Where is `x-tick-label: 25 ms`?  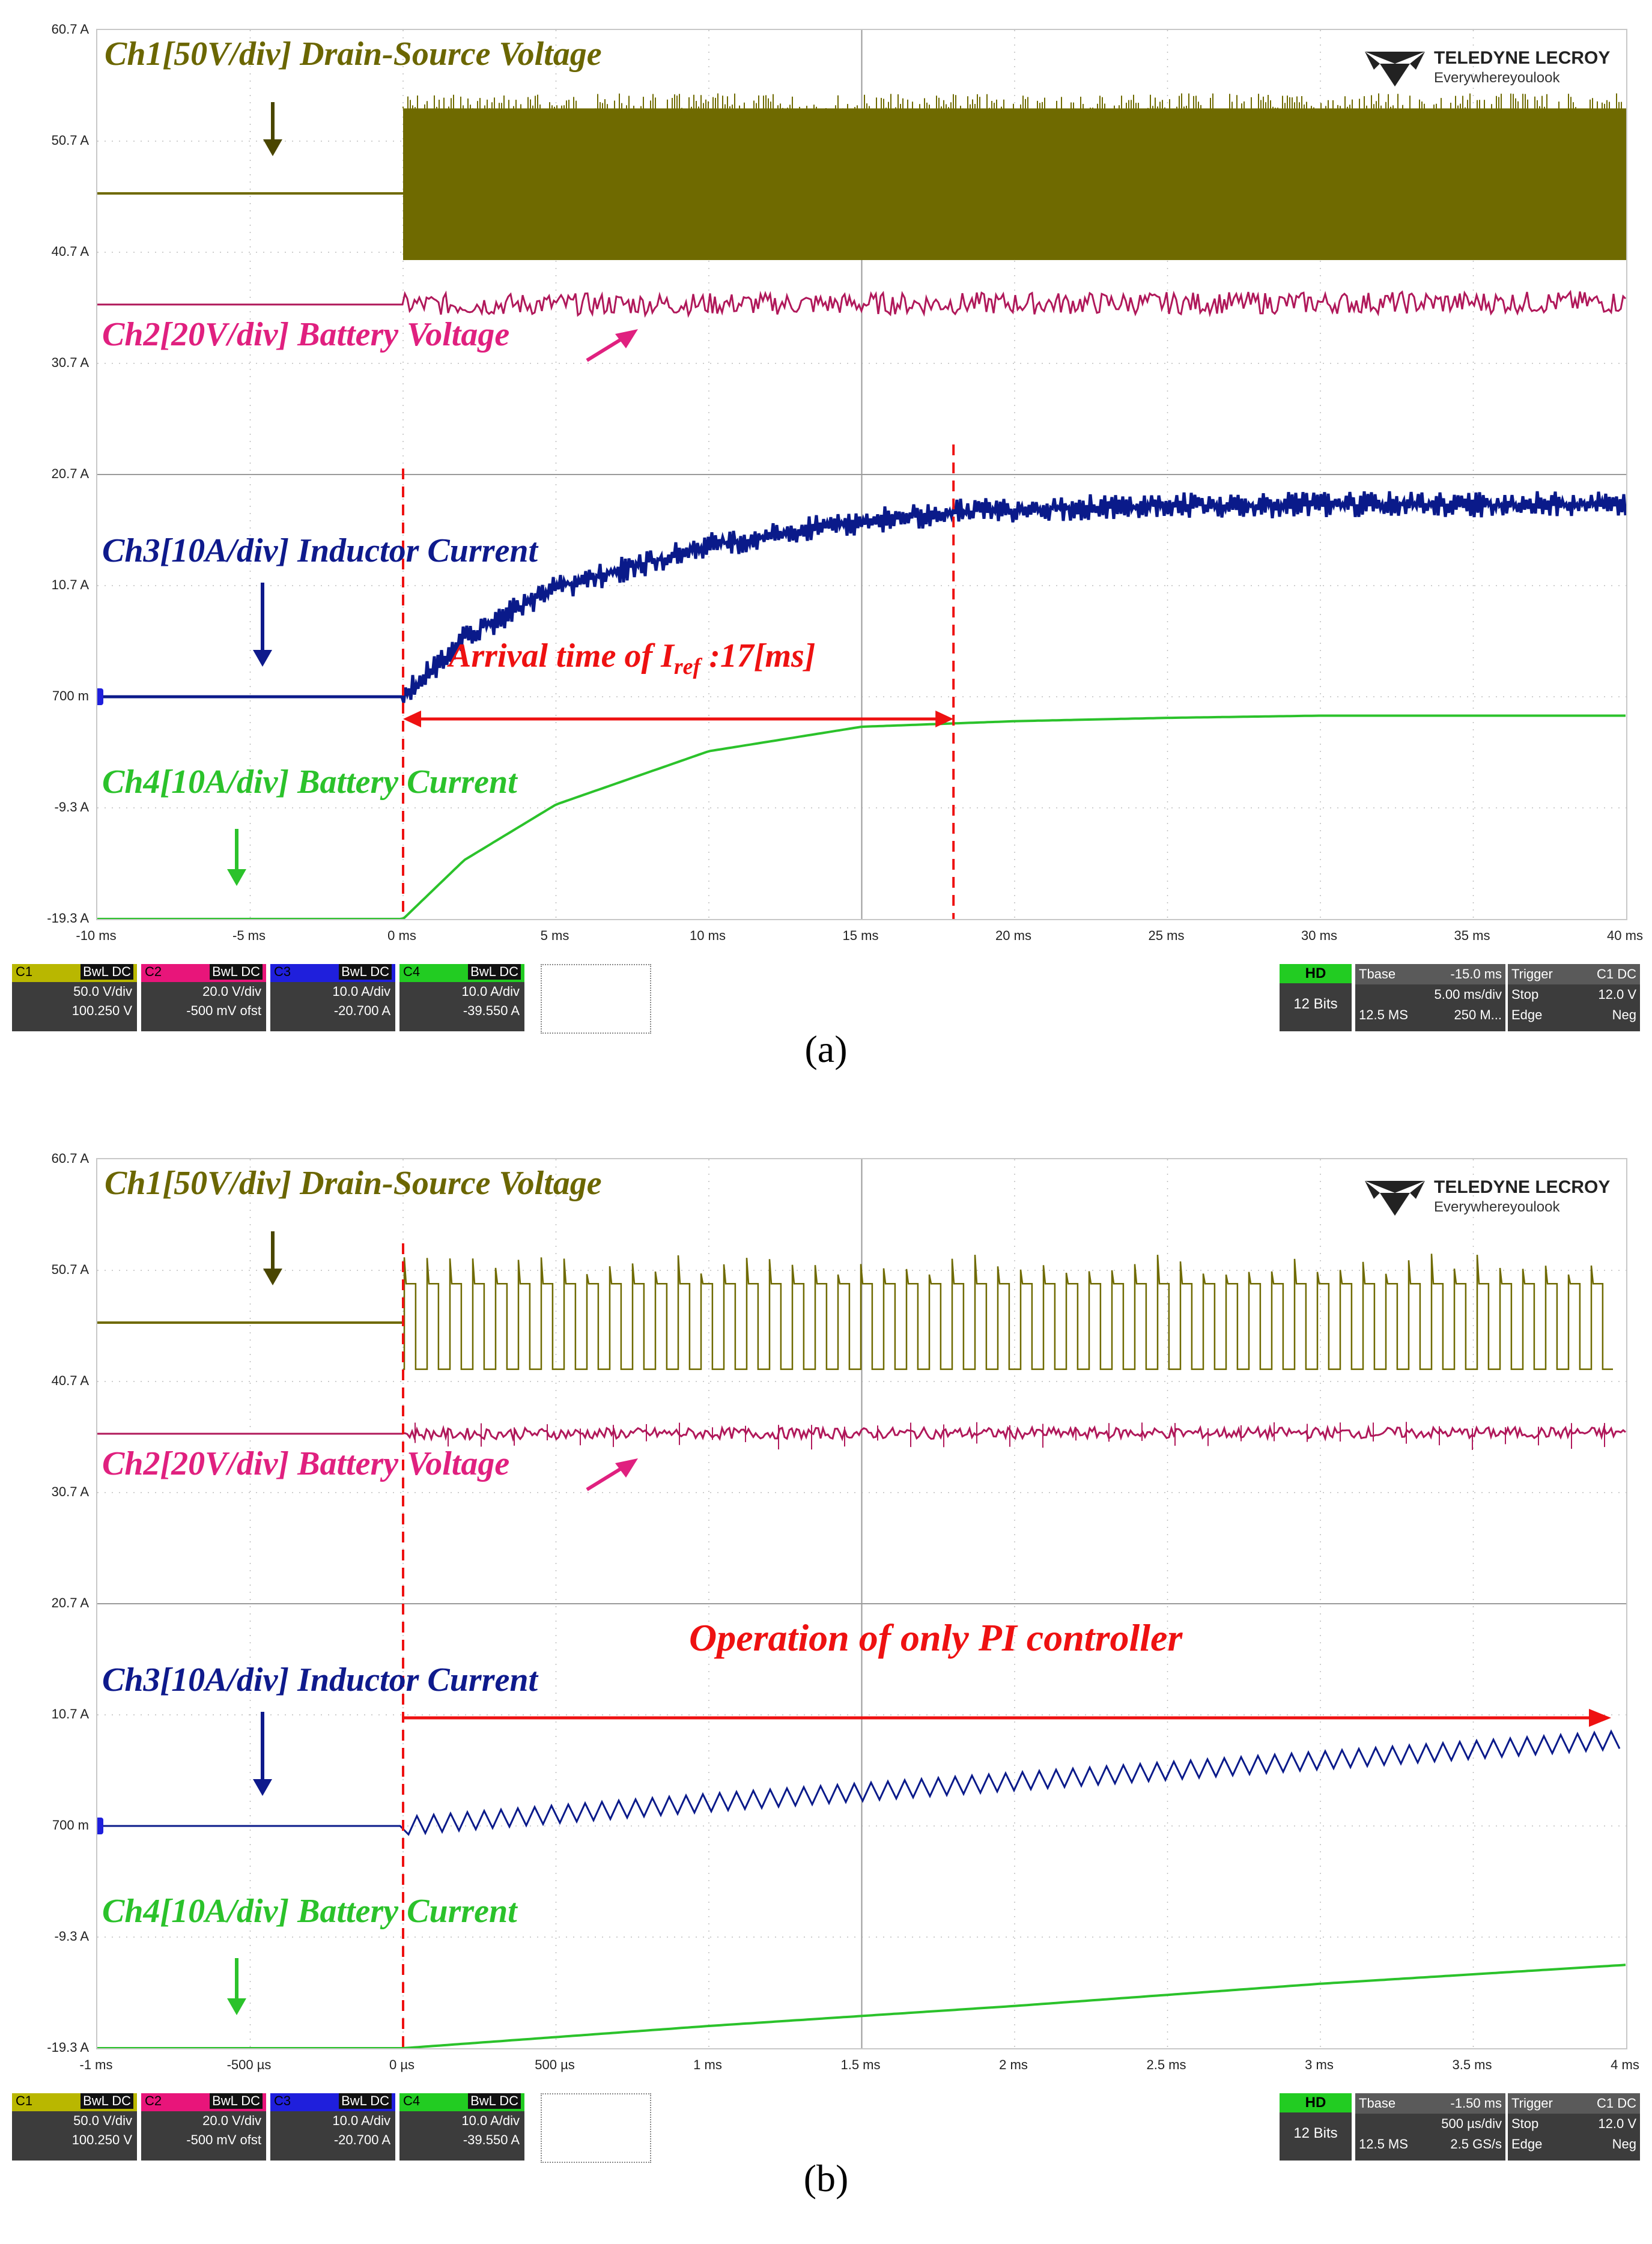 x-tick-label: 25 ms is located at coordinates (1166, 935).